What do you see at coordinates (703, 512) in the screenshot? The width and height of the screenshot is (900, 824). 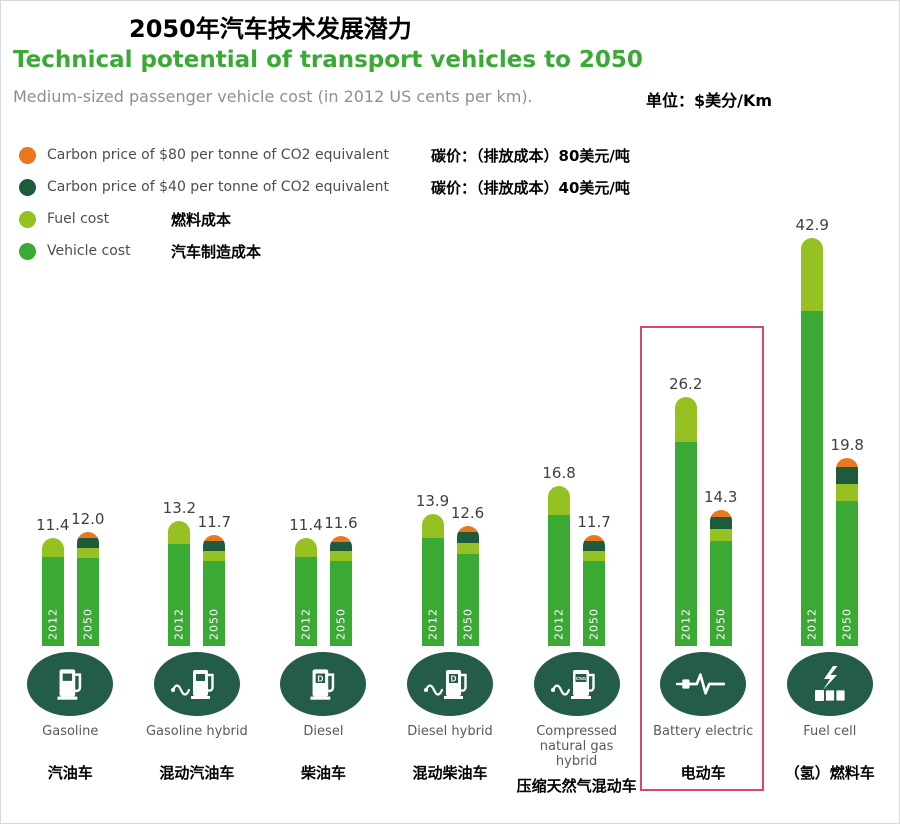 I see `chart-group: 26.2 2012 14.3 2050 Battery electric 电动车` at bounding box center [703, 512].